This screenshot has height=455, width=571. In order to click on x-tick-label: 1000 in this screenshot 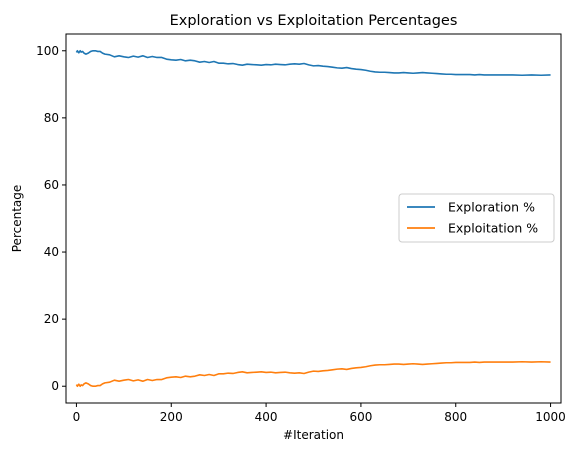, I will do `click(550, 417)`.